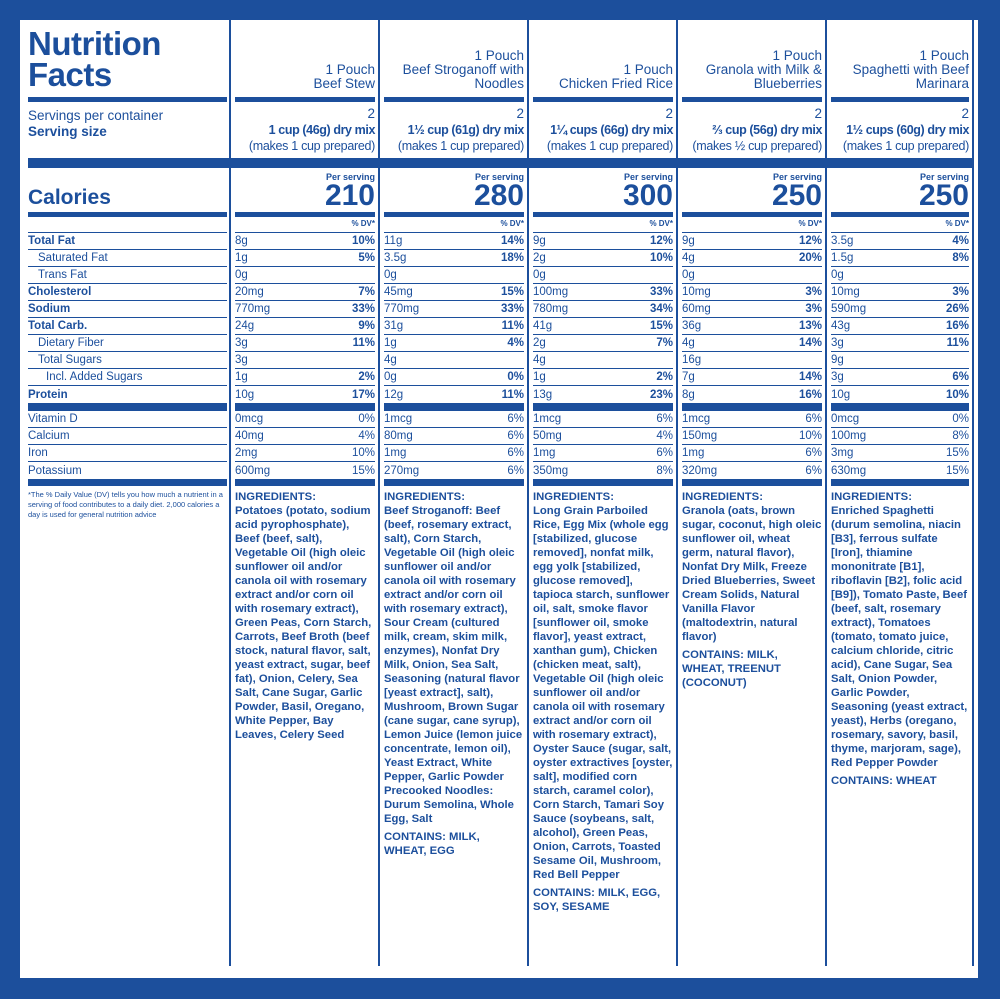 This screenshot has height=999, width=1000. What do you see at coordinates (454, 258) in the screenshot?
I see `nutrient-row: 3.5g 18%` at bounding box center [454, 258].